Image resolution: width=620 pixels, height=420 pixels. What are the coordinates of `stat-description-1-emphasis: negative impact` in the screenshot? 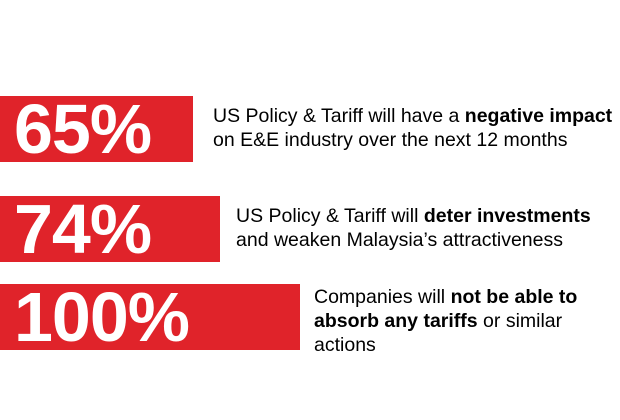 It's located at (538, 116).